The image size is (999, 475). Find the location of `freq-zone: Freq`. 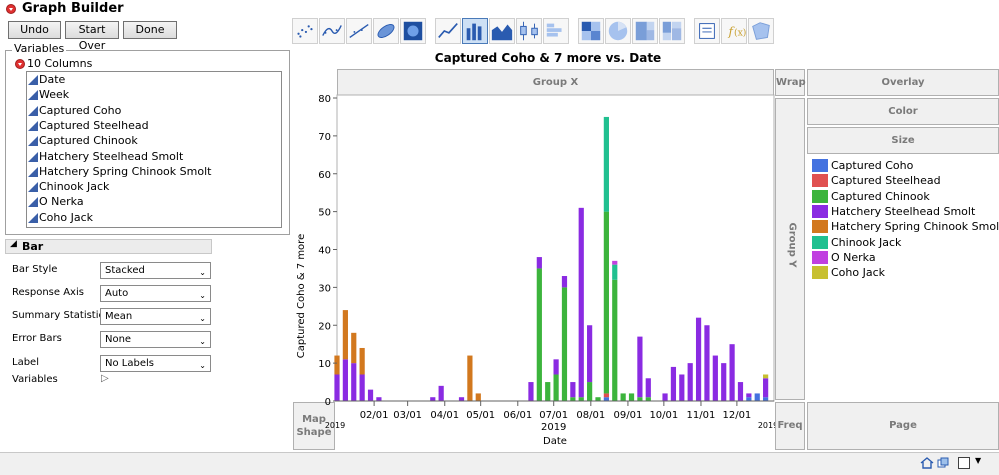

freq-zone: Freq is located at coordinates (790, 426).